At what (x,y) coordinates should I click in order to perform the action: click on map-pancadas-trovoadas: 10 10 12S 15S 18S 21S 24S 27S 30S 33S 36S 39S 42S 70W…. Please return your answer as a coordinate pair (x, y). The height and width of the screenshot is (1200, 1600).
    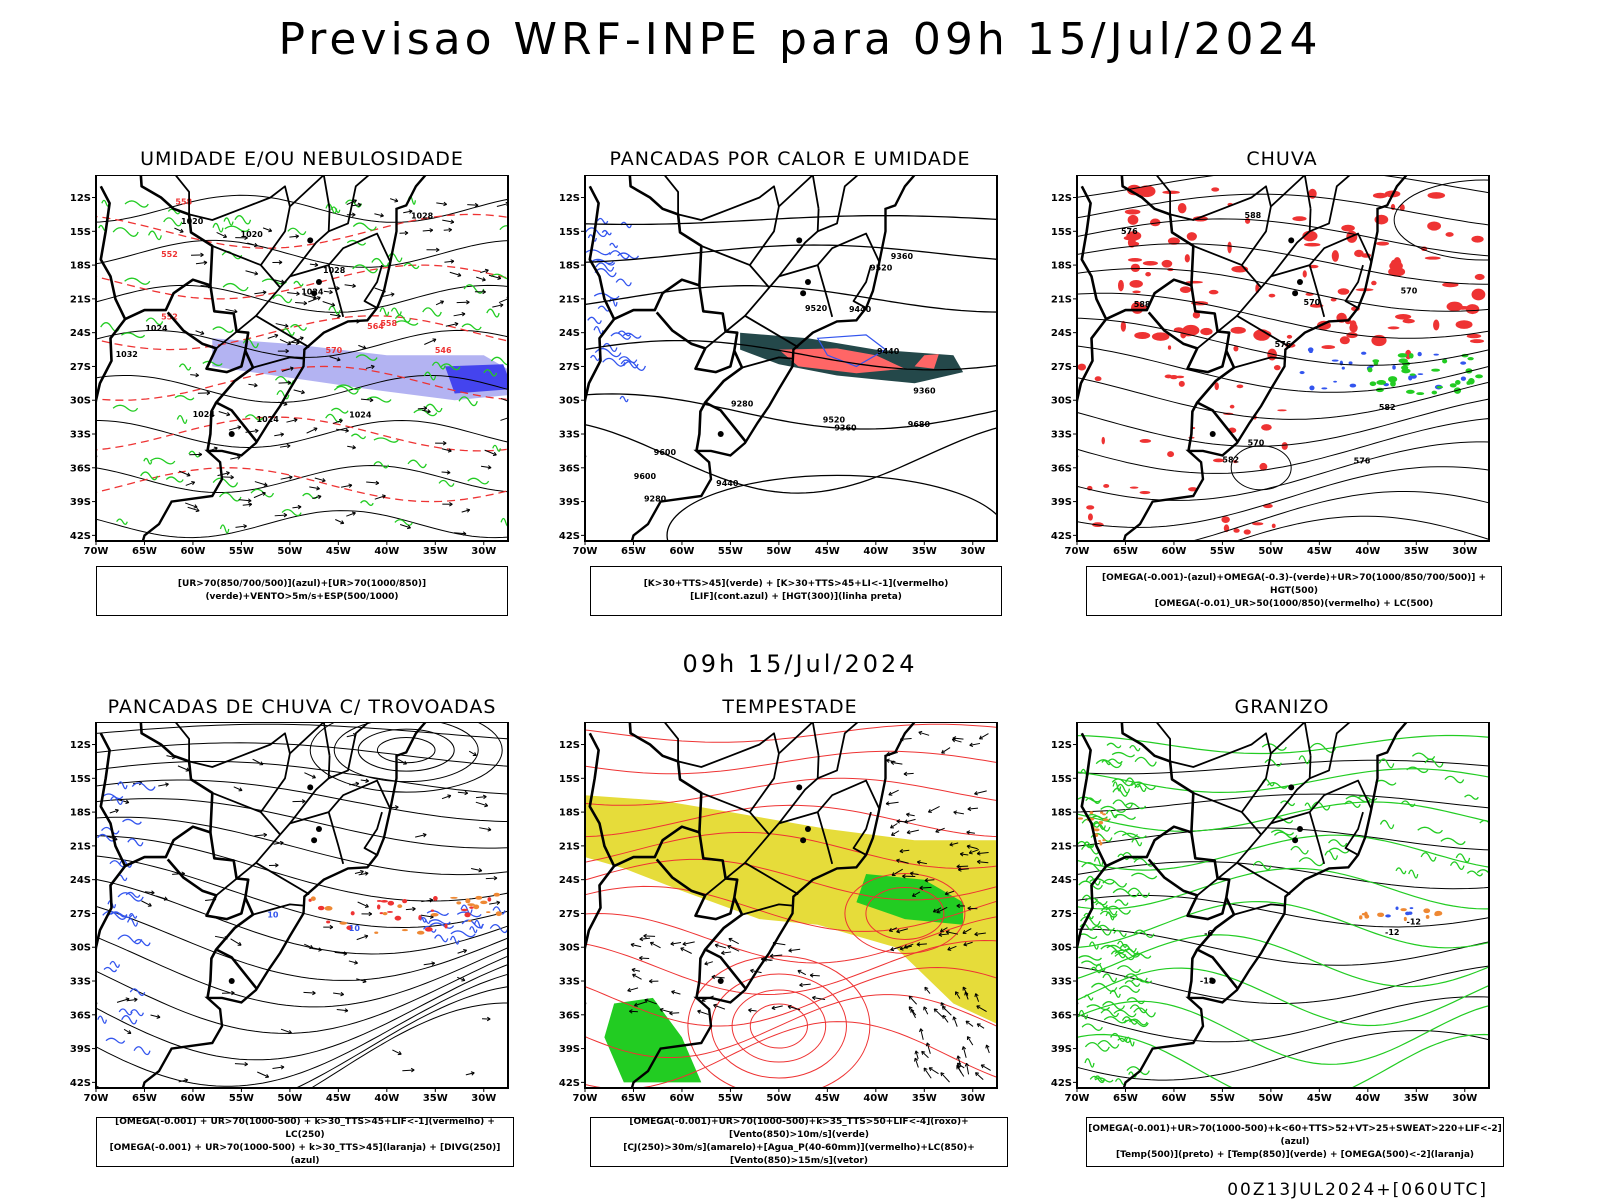
    Looking at the image, I should click on (289, 913).